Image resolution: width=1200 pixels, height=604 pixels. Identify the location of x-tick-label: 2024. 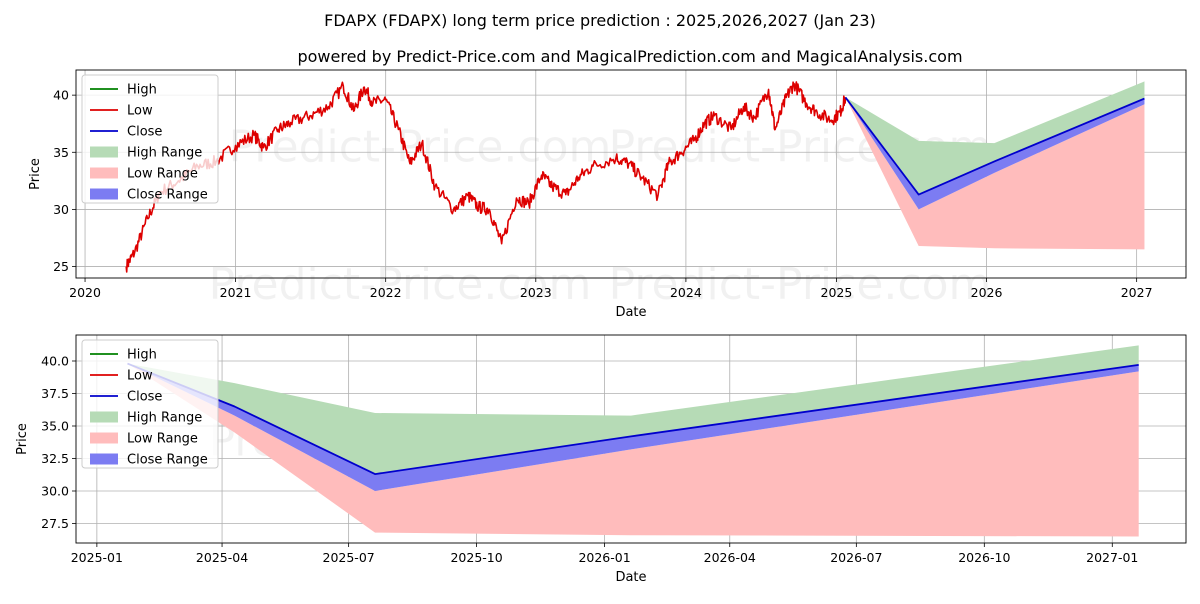
(686, 292).